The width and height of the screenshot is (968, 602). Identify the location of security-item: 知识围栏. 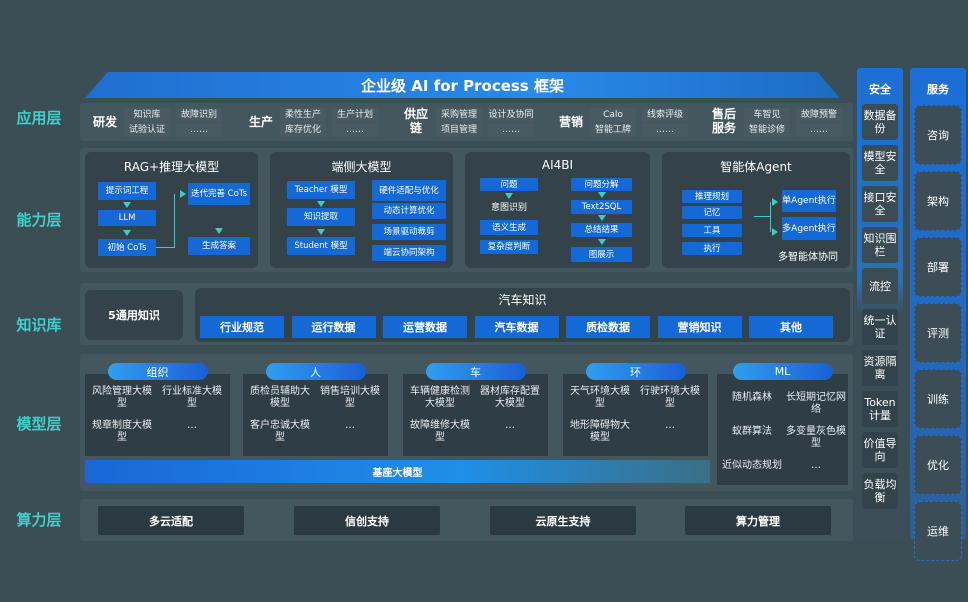
(880, 245).